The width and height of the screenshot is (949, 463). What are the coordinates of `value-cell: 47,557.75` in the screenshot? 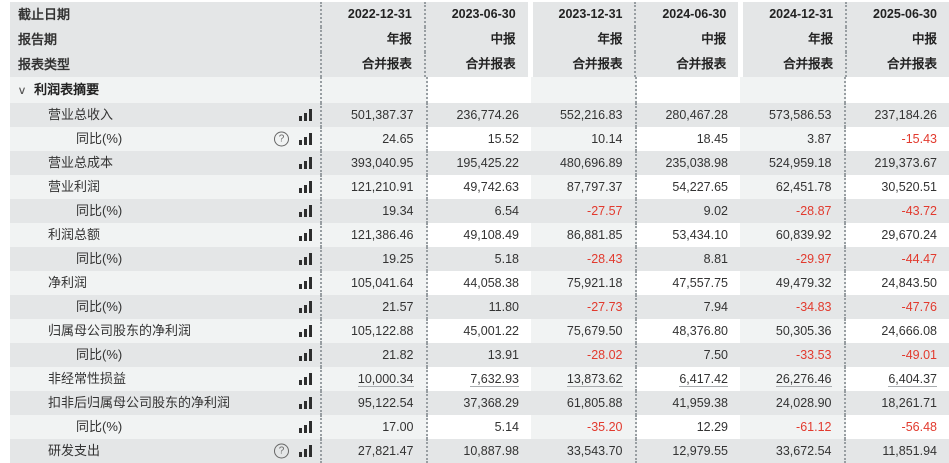 It's located at (689, 283).